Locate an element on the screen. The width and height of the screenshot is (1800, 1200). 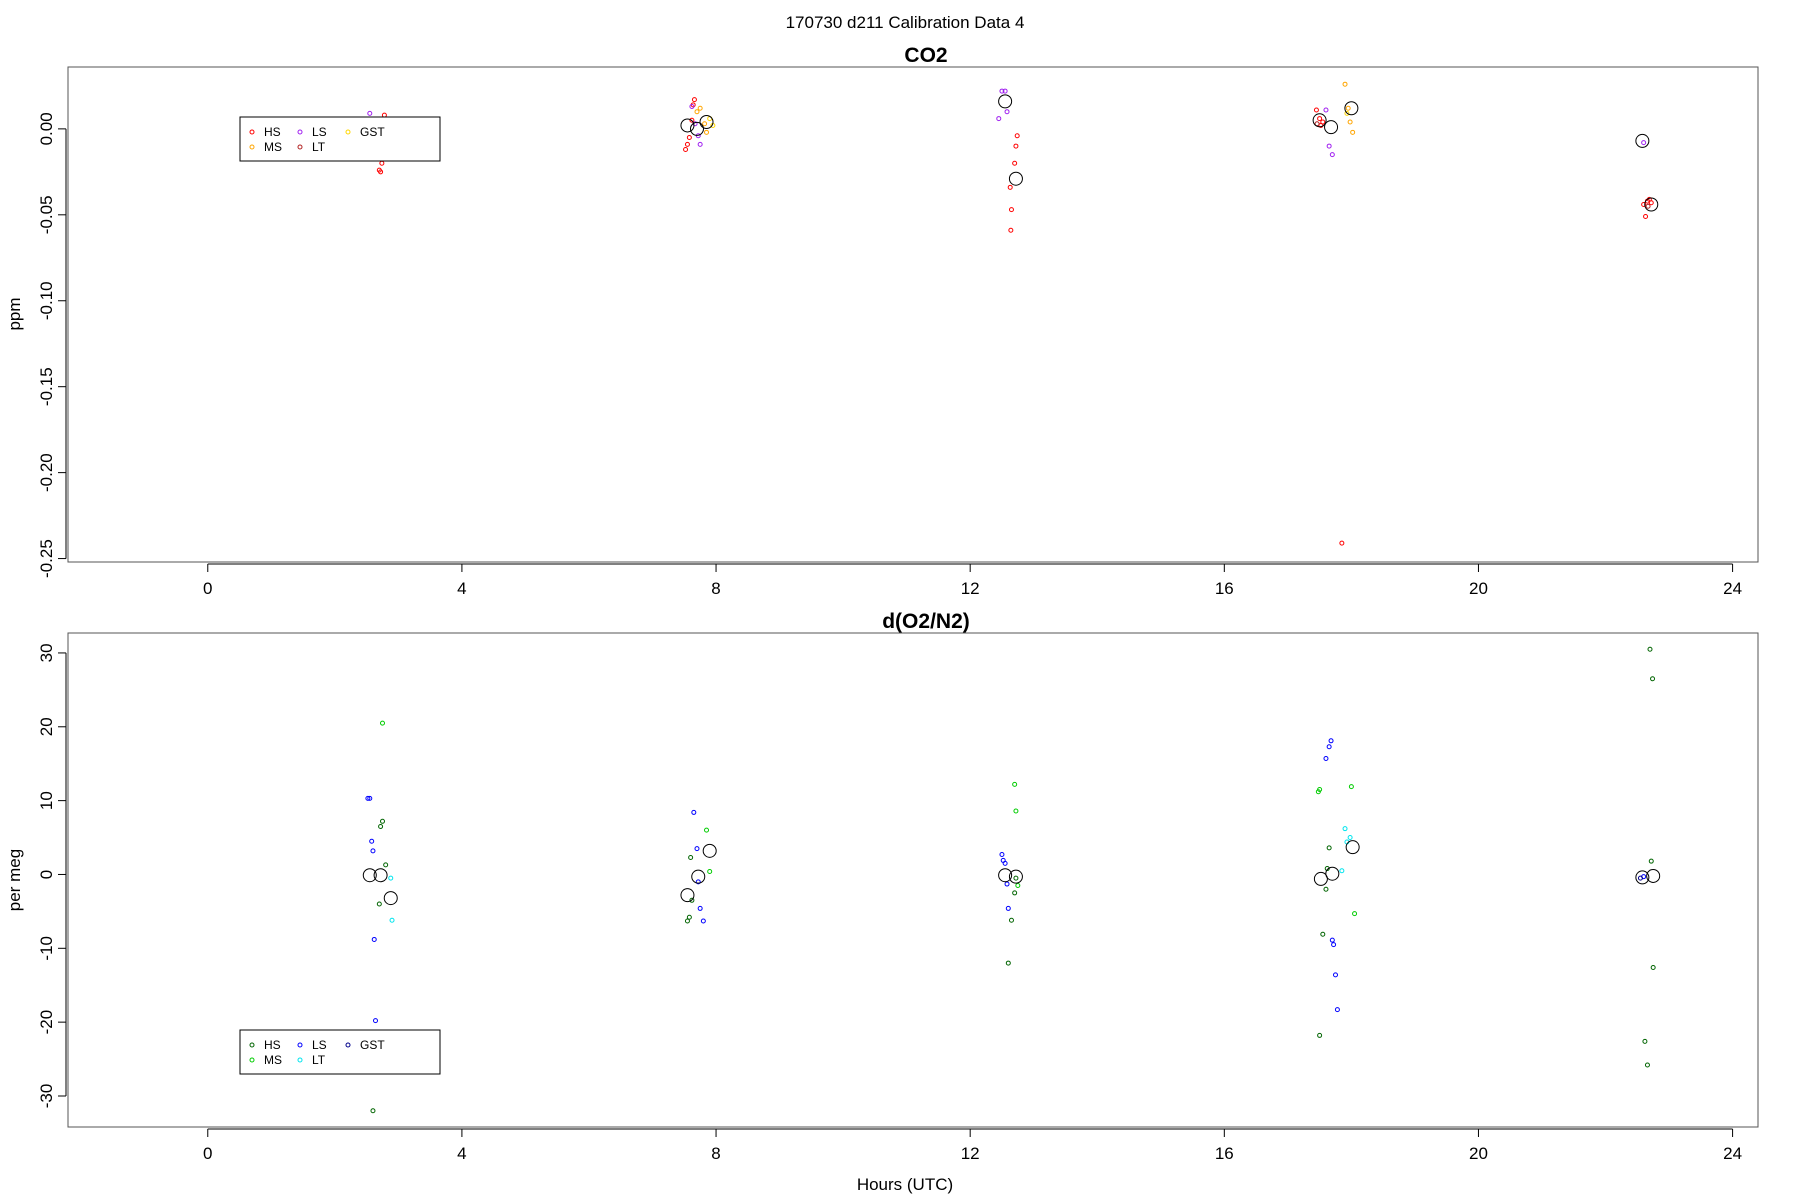
o2n2-legend-label-lt: LT is located at coordinates (319, 1060).